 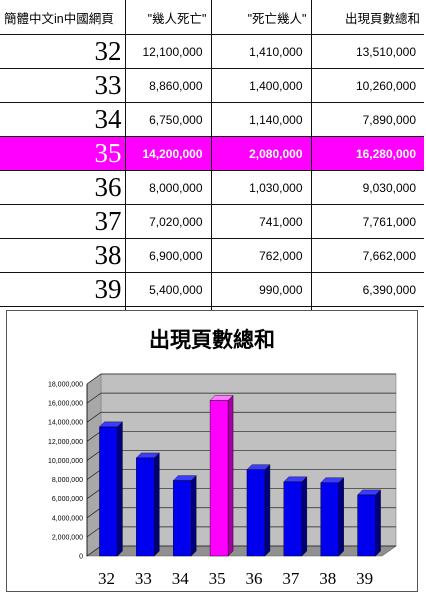 What do you see at coordinates (367, 153) in the screenshot?
I see `total-cell: 16,280,000` at bounding box center [367, 153].